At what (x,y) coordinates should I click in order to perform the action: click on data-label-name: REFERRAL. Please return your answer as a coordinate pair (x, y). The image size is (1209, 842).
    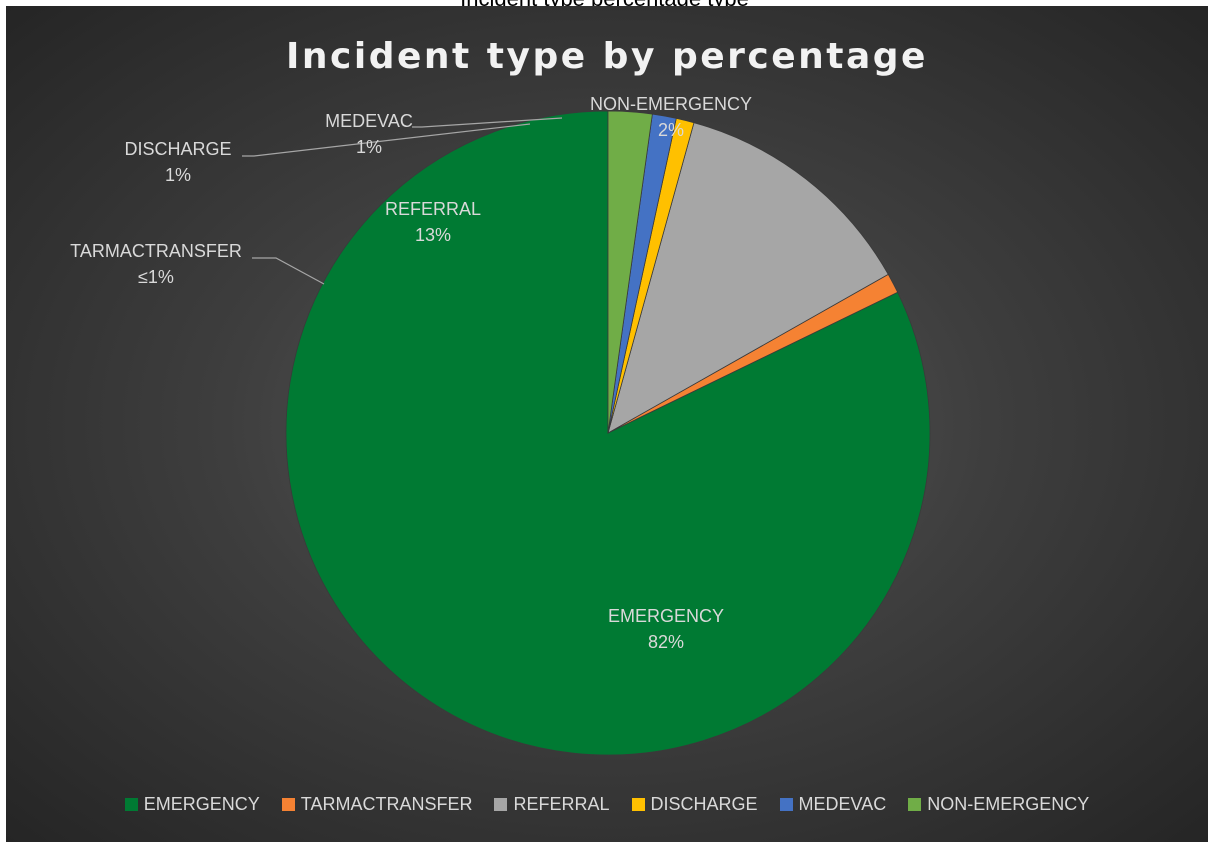
    Looking at the image, I should click on (433, 209).